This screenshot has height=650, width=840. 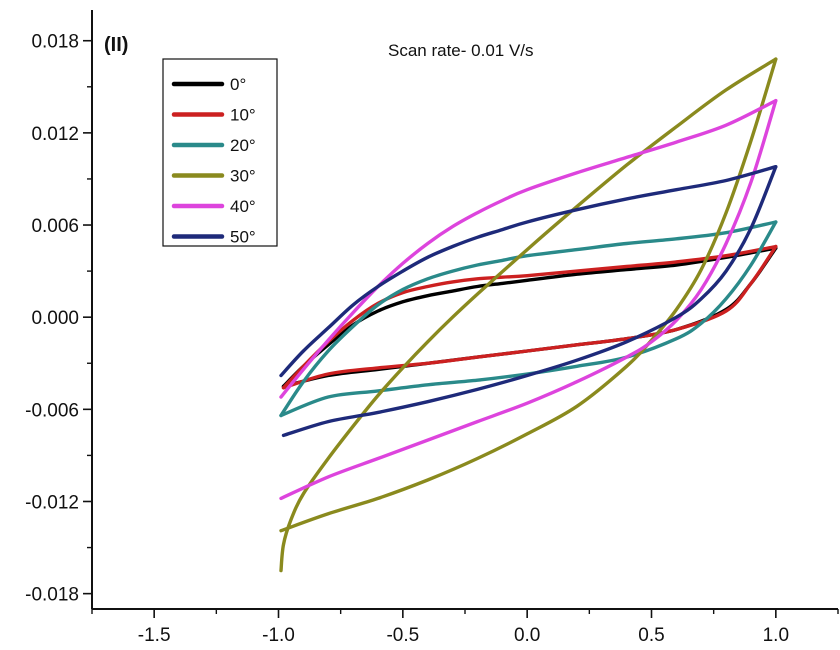 I want to click on legend-label: 0°, so click(x=238, y=84).